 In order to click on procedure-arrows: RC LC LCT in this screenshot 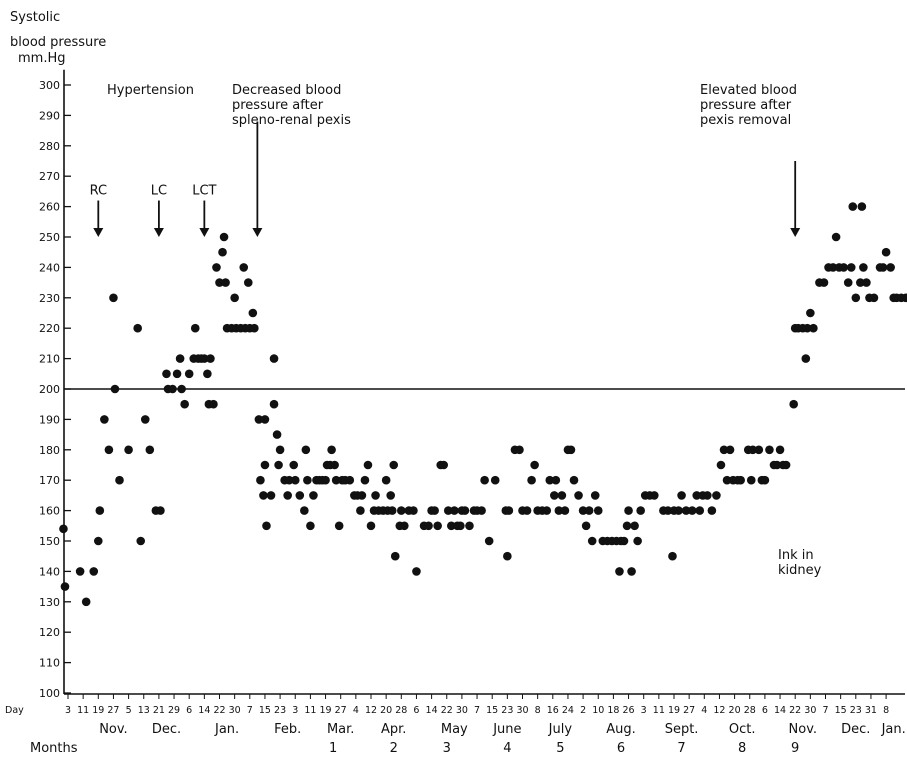, I will do `click(445, 179)`.